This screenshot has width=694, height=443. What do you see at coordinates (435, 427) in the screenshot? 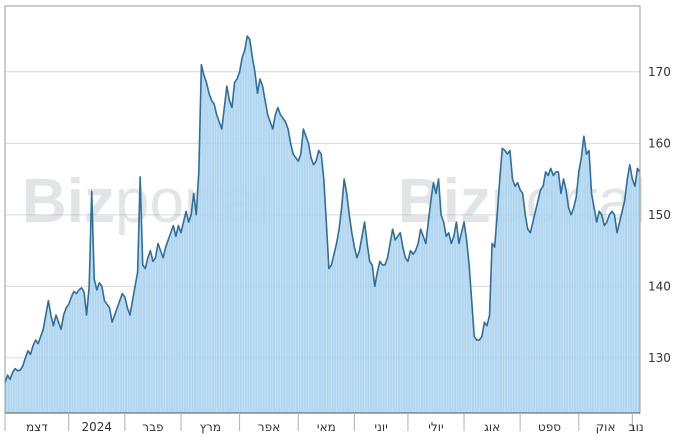
I see `x-month-label-7: יולי` at bounding box center [435, 427].